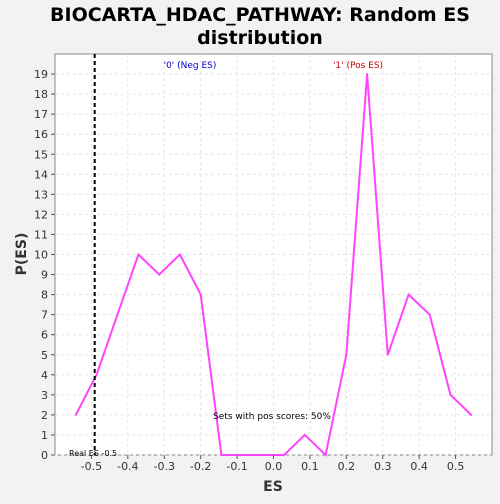  What do you see at coordinates (260, 38) in the screenshot?
I see `chart-title-line-2: distribution` at bounding box center [260, 38].